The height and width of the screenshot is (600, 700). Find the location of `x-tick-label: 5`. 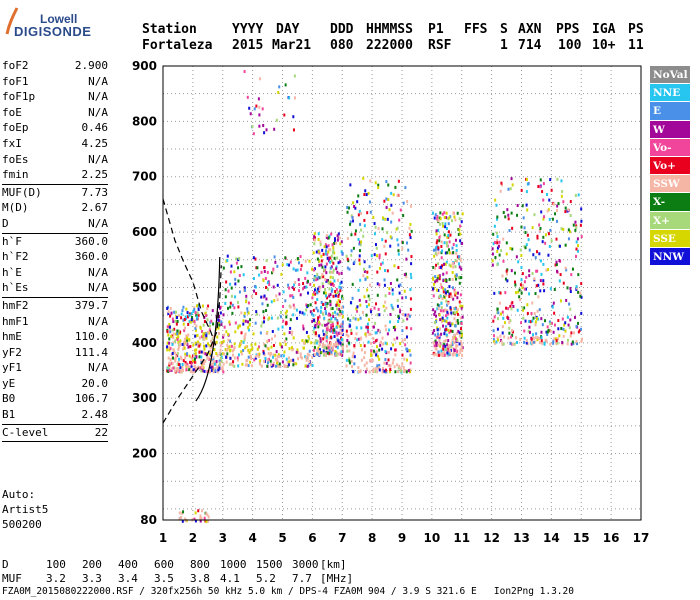

x-tick-label: 5 is located at coordinates (282, 538).